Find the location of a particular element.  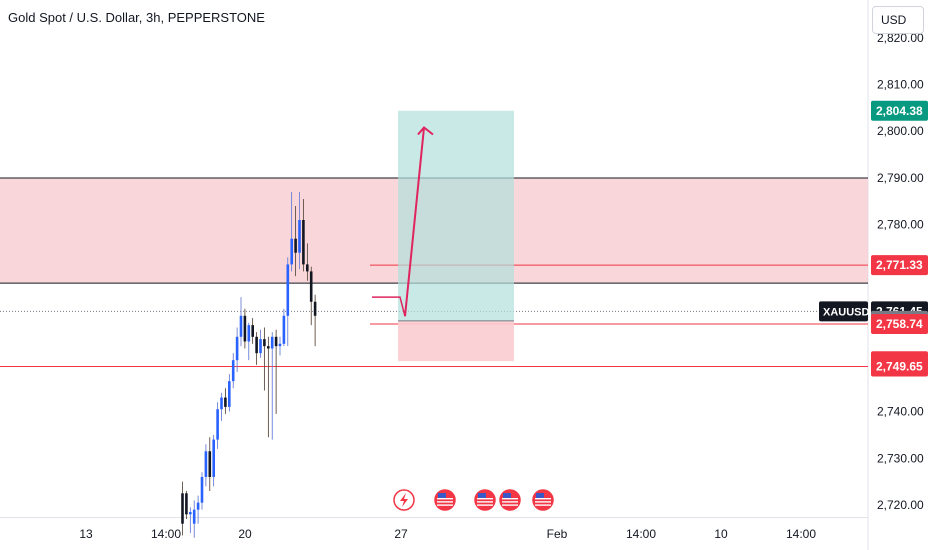

price-label: 2,804.38 is located at coordinates (899, 111).